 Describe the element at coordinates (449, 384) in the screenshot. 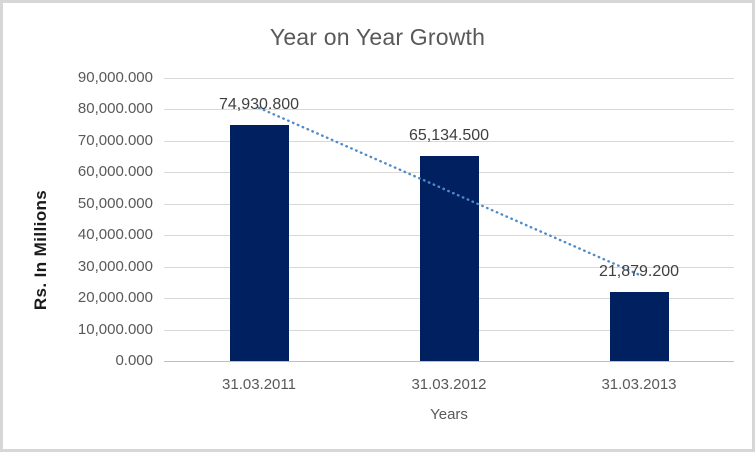

I see `x-axis-tick-label: 31.03.2012` at that location.